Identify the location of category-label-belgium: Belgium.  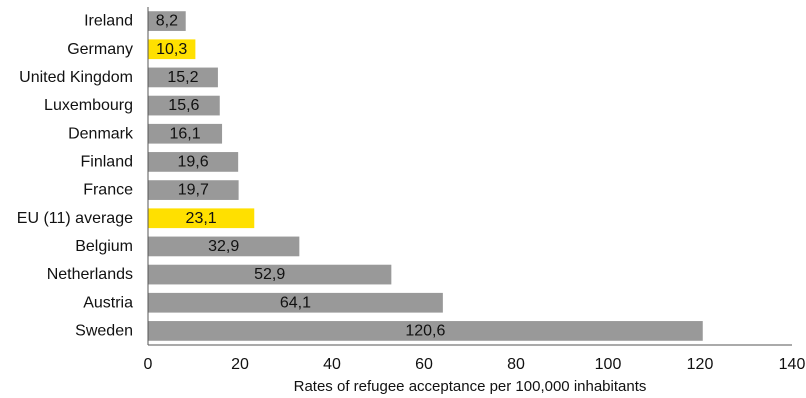
(104, 246).